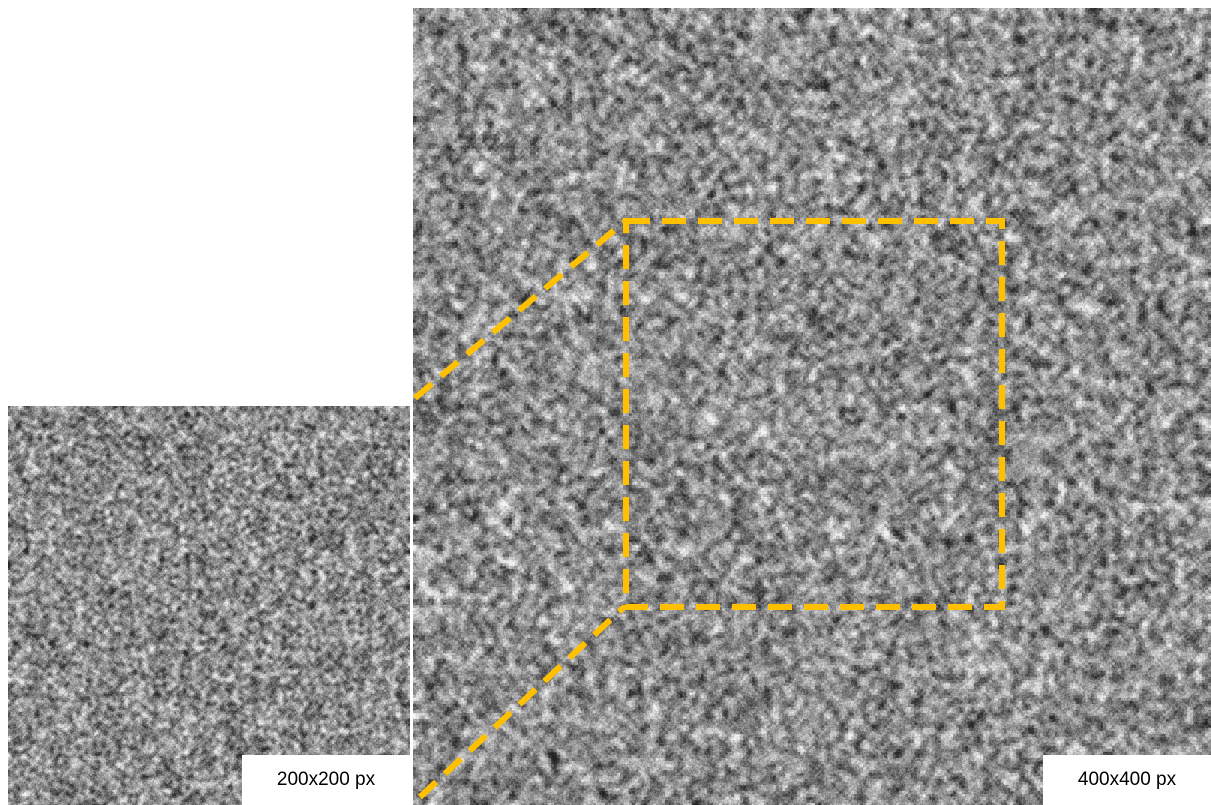 The width and height of the screenshot is (1211, 805). What do you see at coordinates (326, 780) in the screenshot?
I see `small-image-size-label: 200x200 px` at bounding box center [326, 780].